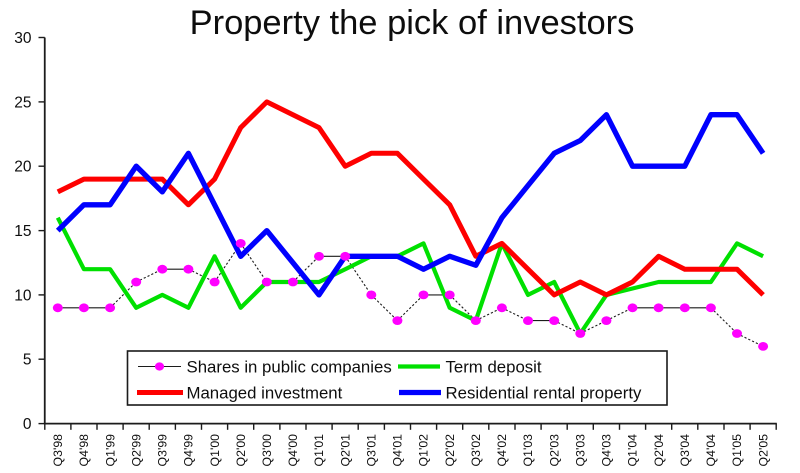  Describe the element at coordinates (23, 38) in the screenshot. I see `svg-text: 30` at that location.